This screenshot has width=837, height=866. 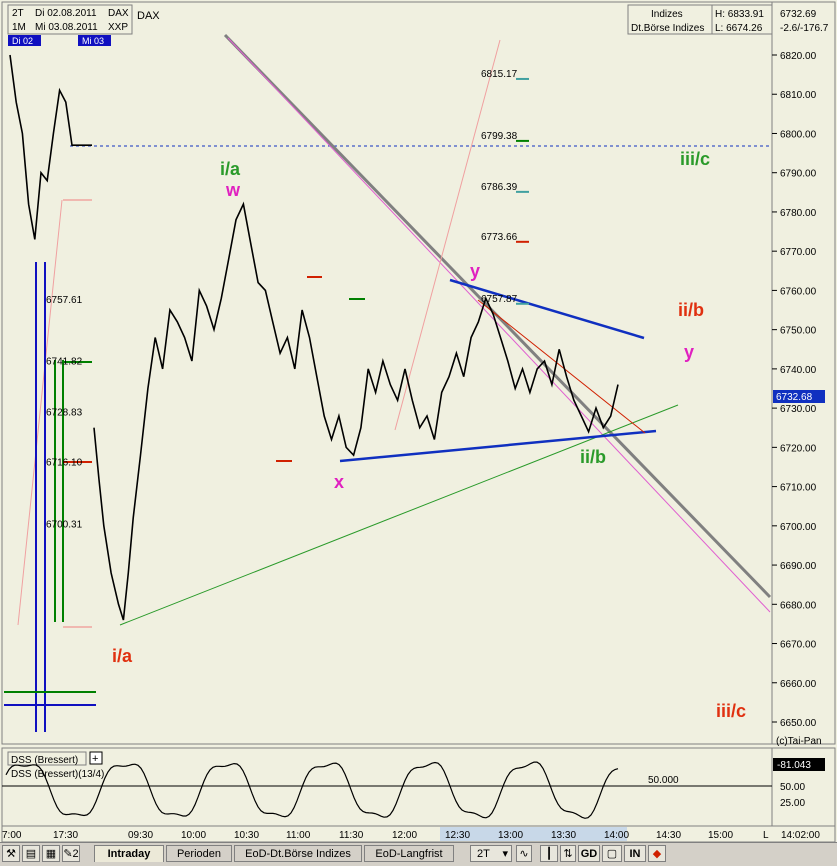 I want to click on left-level-label: 6757.61, so click(x=64, y=300).